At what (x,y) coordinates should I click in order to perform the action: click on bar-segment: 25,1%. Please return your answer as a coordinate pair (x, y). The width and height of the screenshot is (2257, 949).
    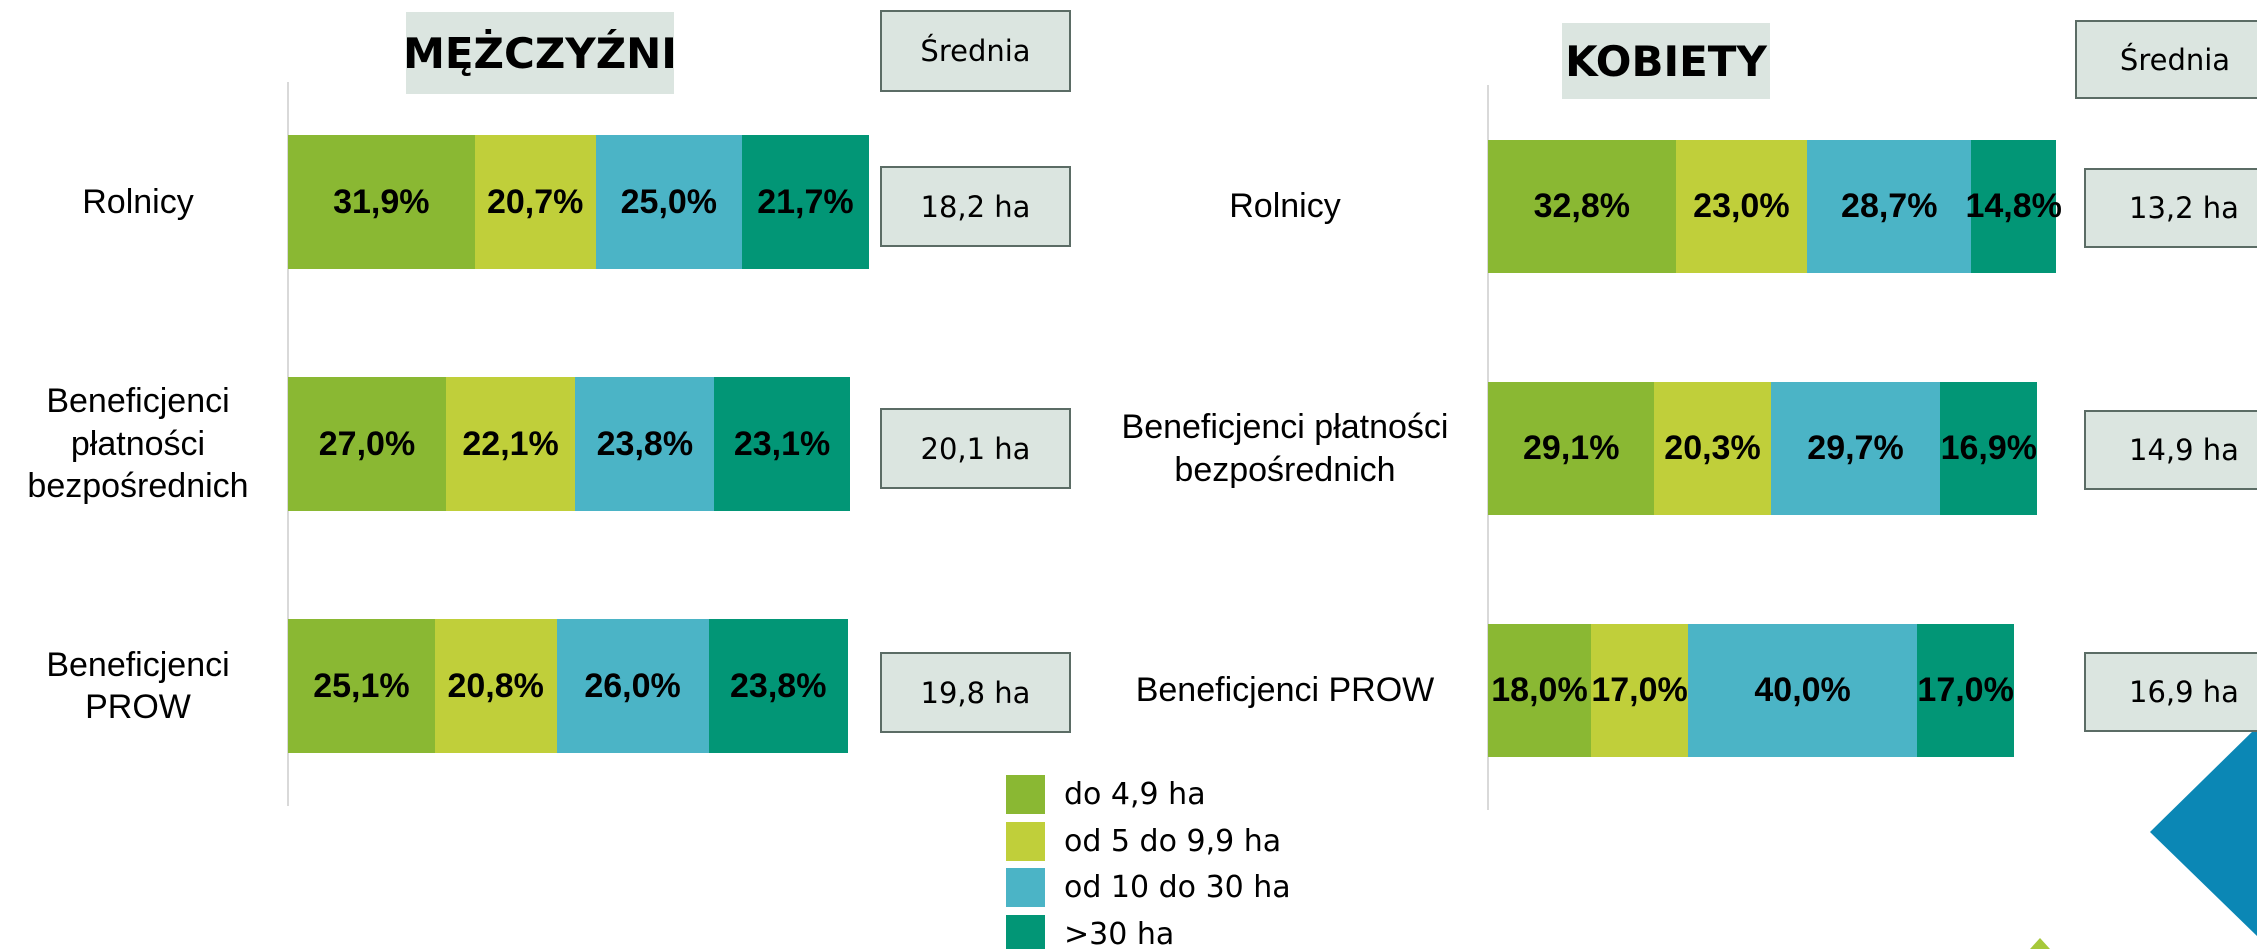
    Looking at the image, I should click on (361, 686).